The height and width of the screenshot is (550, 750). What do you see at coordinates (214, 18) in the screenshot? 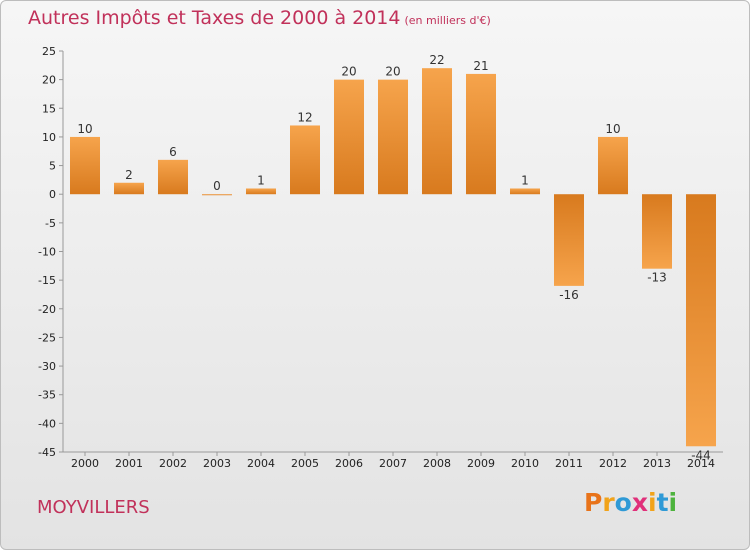
I see `chart-title-text: Autres Impôts et Taxes de 2000 à 2014` at bounding box center [214, 18].